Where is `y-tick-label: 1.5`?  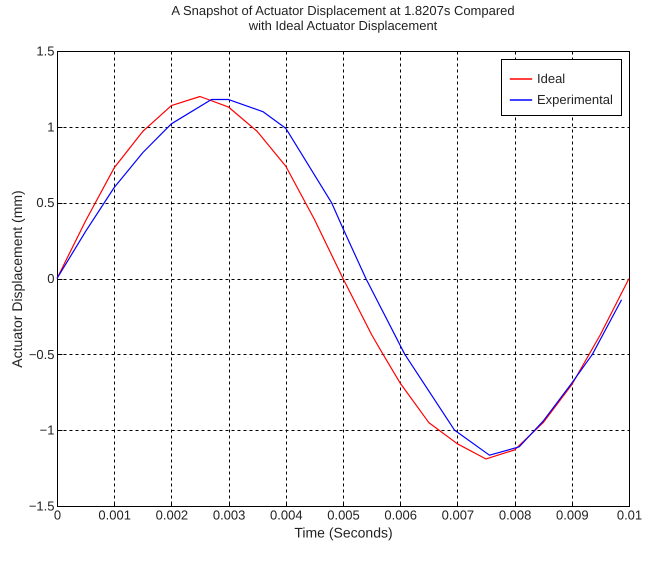 y-tick-label: 1.5 is located at coordinates (45, 51).